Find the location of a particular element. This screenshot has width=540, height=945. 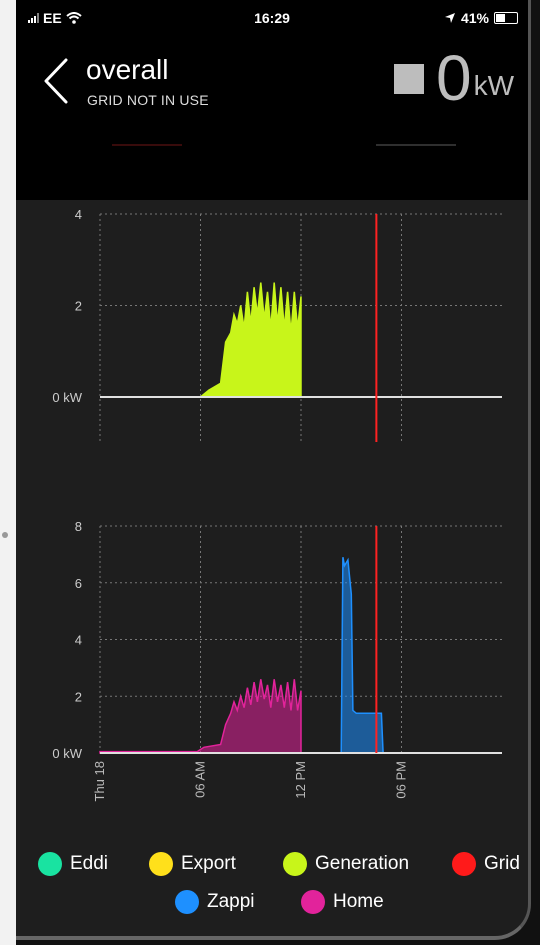

clock: 16:29 is located at coordinates (272, 18).